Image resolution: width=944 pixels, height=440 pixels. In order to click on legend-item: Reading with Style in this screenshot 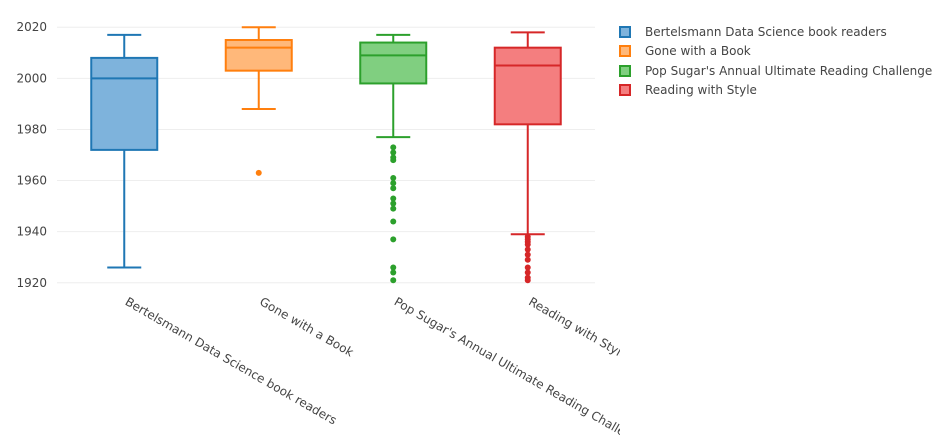, I will do `click(775, 91)`.